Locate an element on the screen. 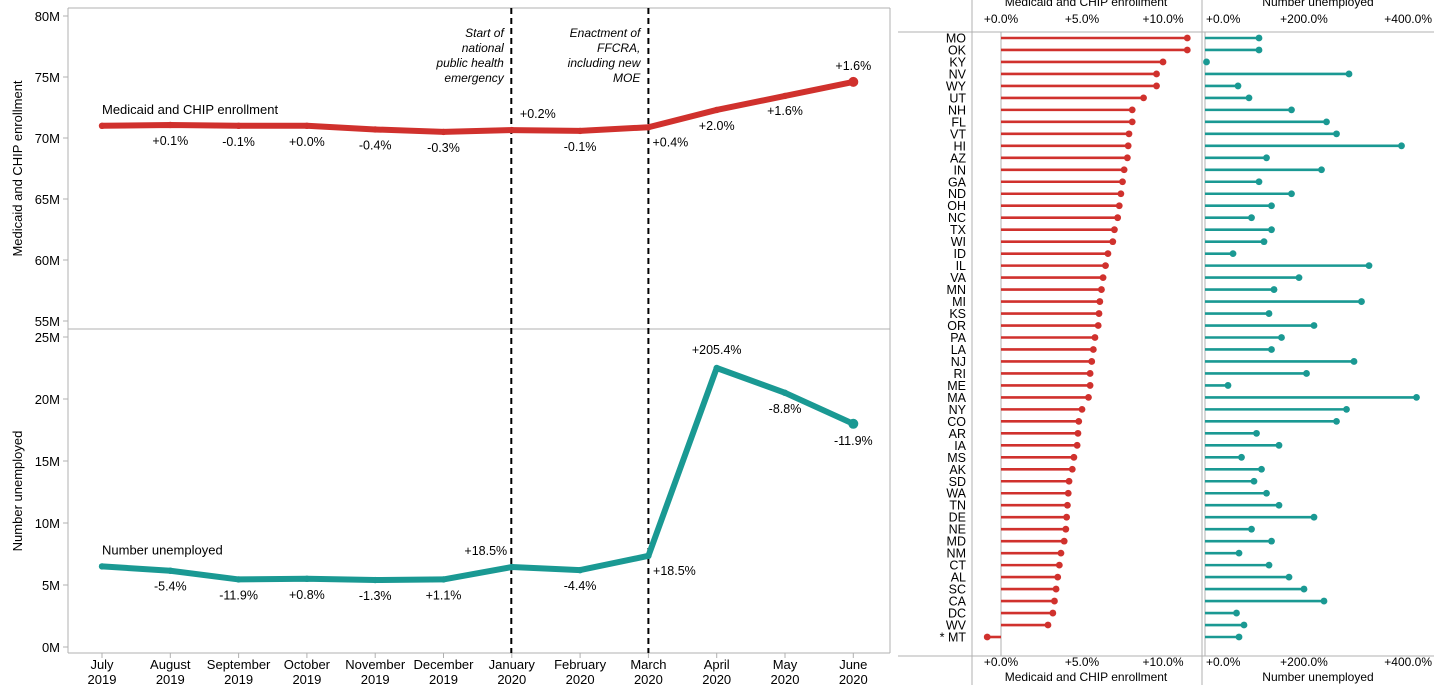 The height and width of the screenshot is (690, 1434). enrollment-bottom-tick: +0.0% is located at coordinates (1001, 662).